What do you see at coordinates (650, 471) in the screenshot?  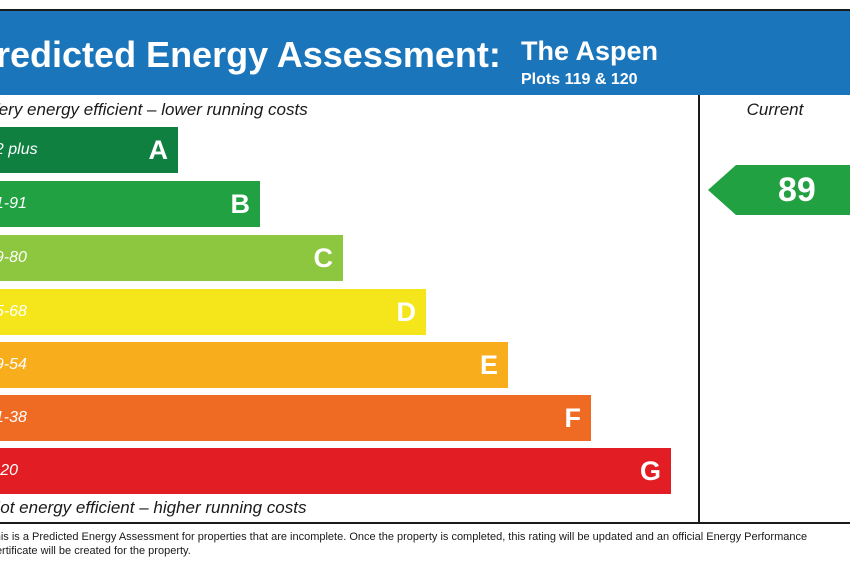 I see `band-letter: G` at bounding box center [650, 471].